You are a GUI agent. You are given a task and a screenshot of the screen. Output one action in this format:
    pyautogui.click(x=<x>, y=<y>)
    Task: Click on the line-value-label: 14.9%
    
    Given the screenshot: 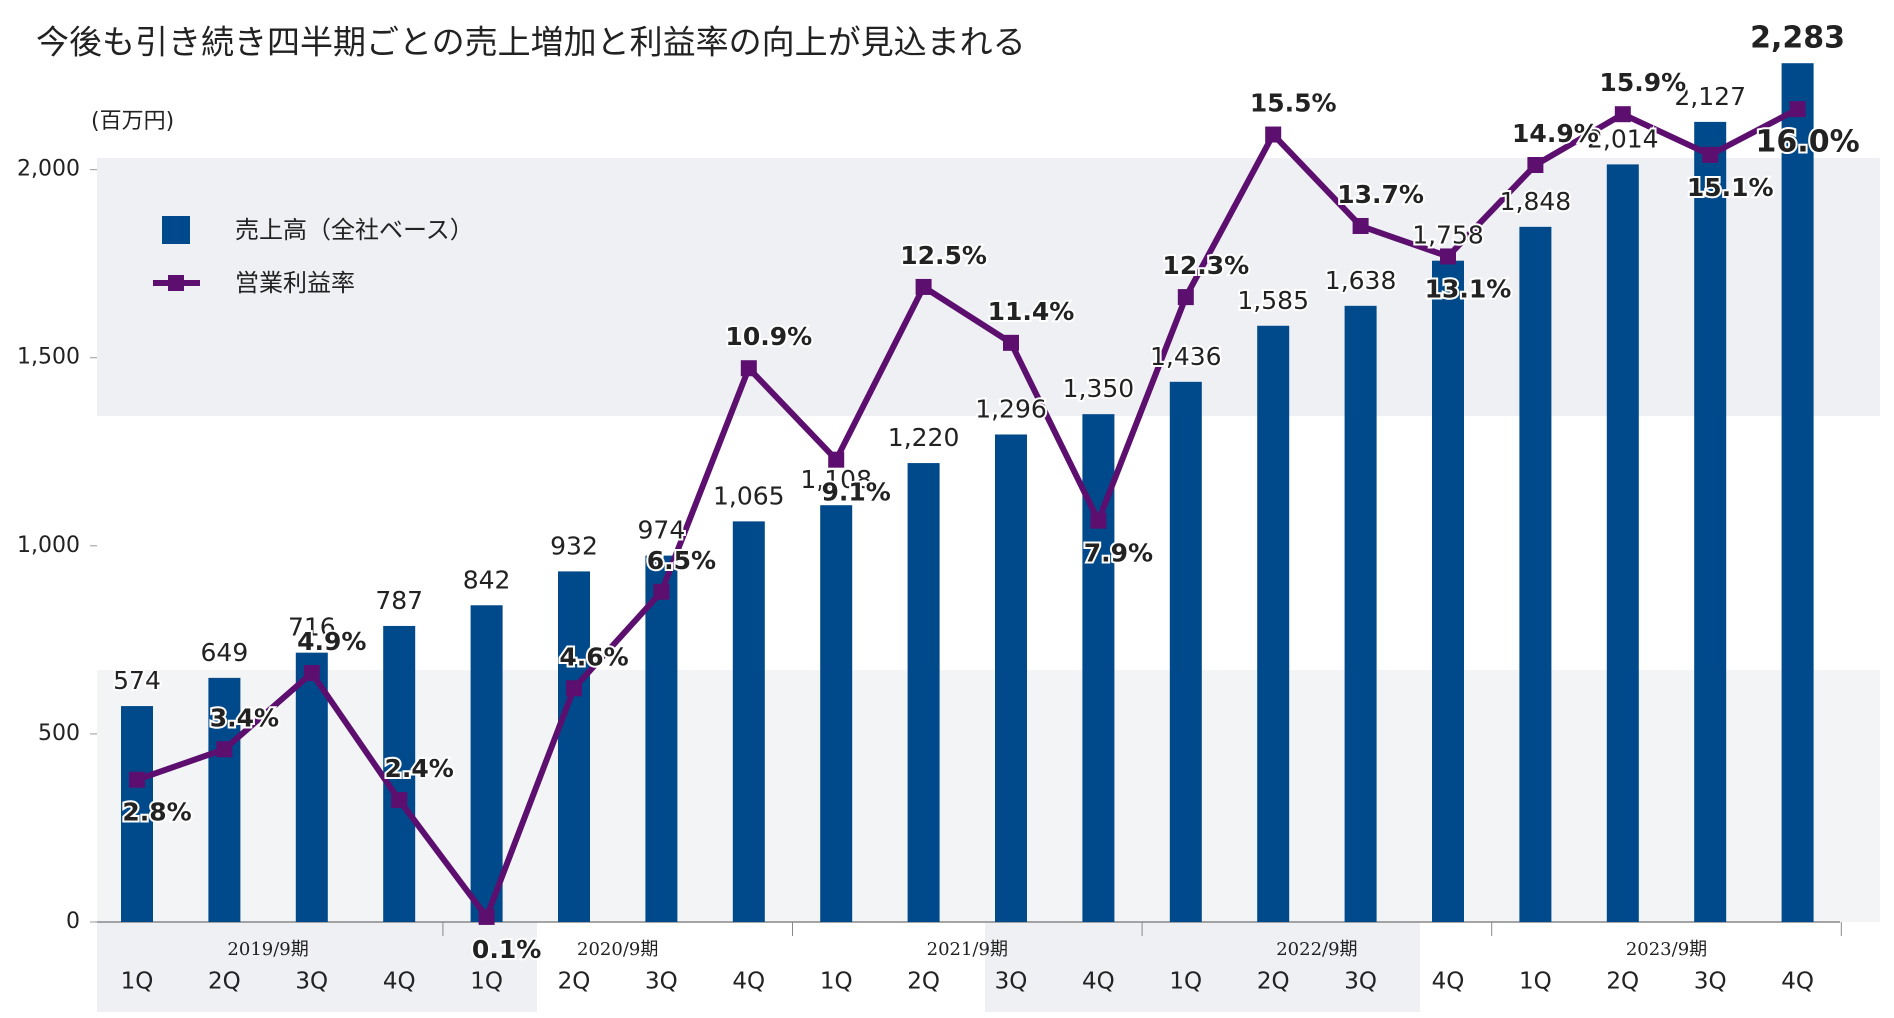 What is the action you would take?
    pyautogui.click(x=1555, y=133)
    